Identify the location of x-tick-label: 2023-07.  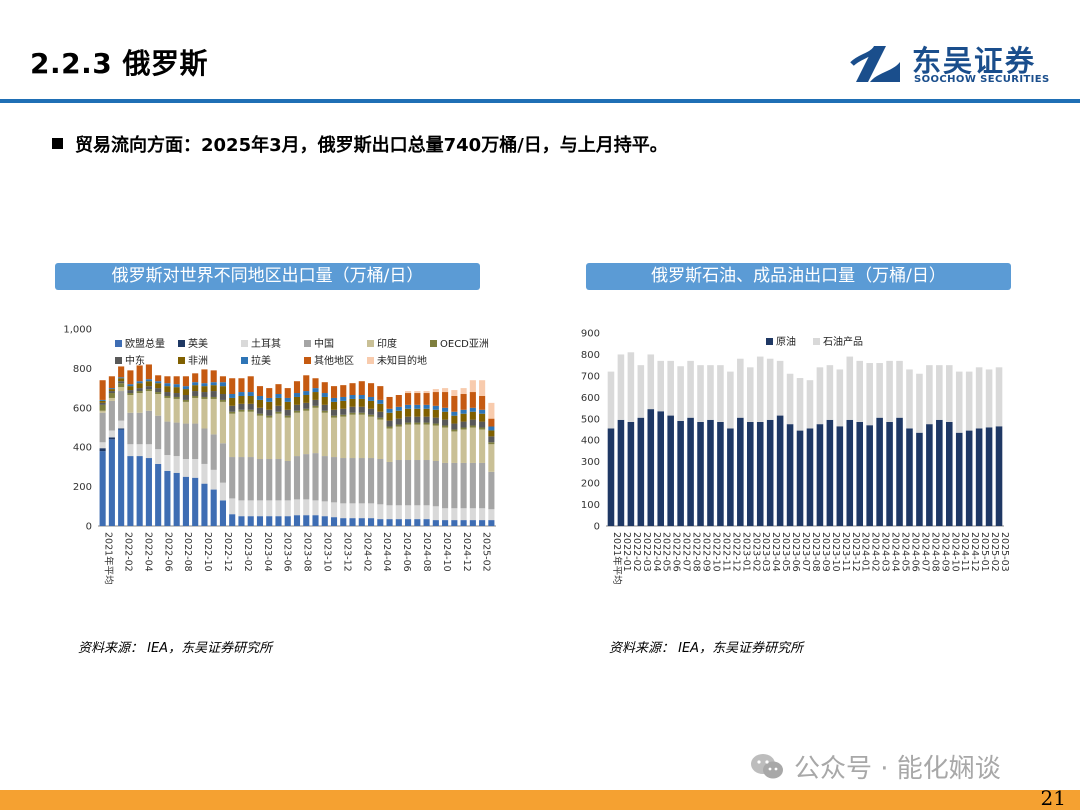
(805, 552).